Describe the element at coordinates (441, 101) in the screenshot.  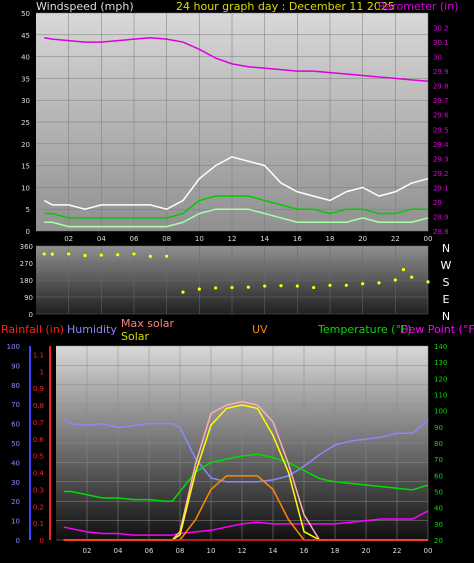
I see `barometer-tick-label: 29.7` at that location.